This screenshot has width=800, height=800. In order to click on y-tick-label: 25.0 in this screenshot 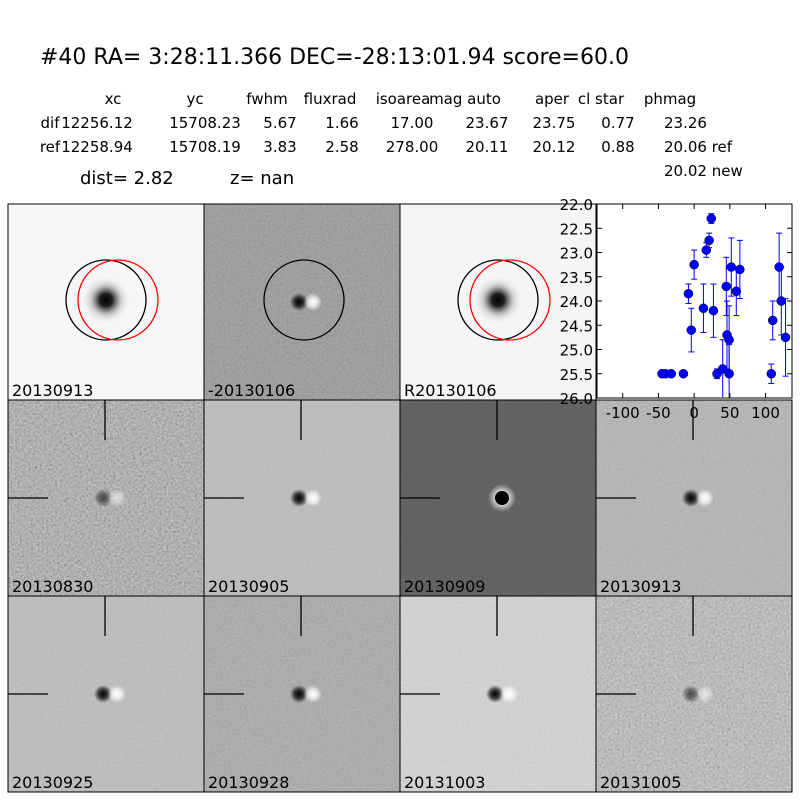, I will do `click(576, 351)`.